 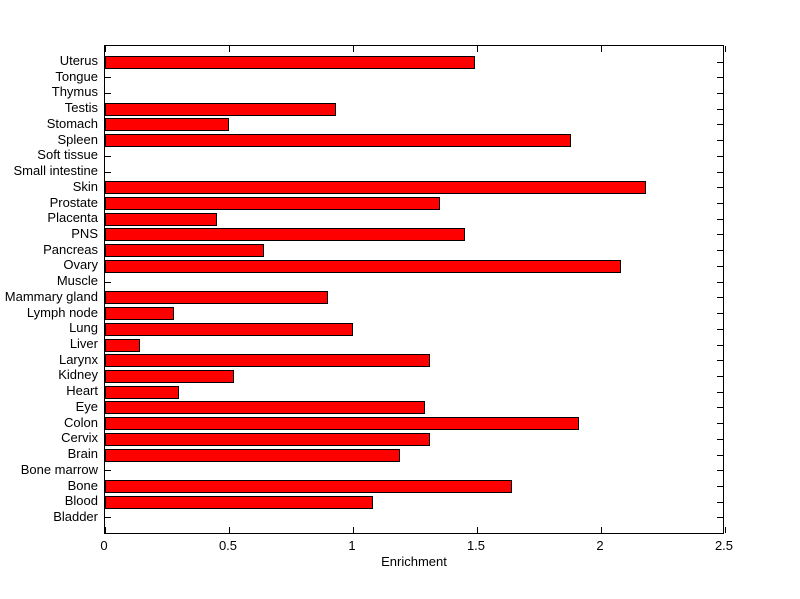 What do you see at coordinates (265, 408) in the screenshot?
I see `bar-eye` at bounding box center [265, 408].